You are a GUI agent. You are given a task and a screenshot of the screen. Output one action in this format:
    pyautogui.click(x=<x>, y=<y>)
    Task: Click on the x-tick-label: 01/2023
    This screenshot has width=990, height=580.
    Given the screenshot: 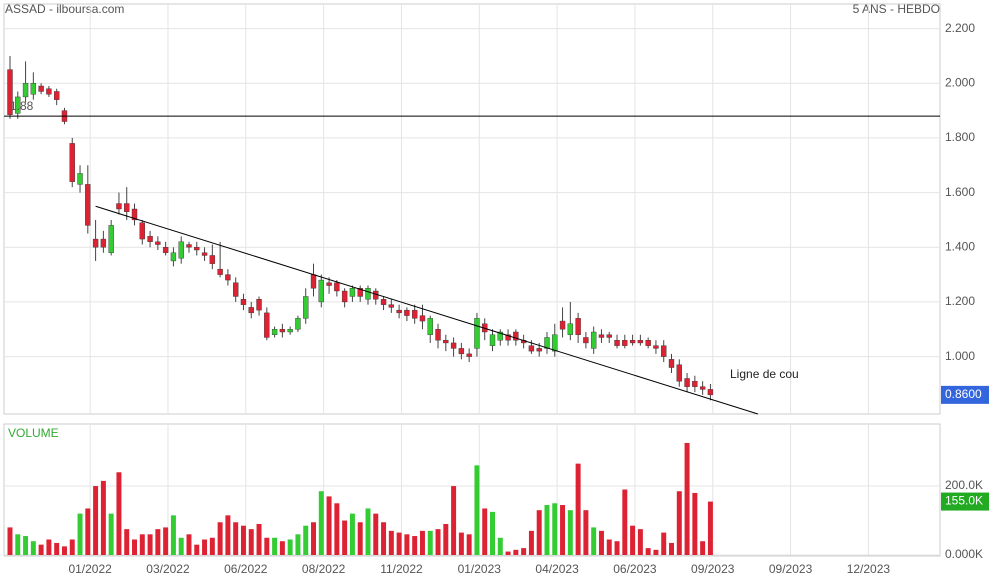 What is the action you would take?
    pyautogui.click(x=480, y=569)
    